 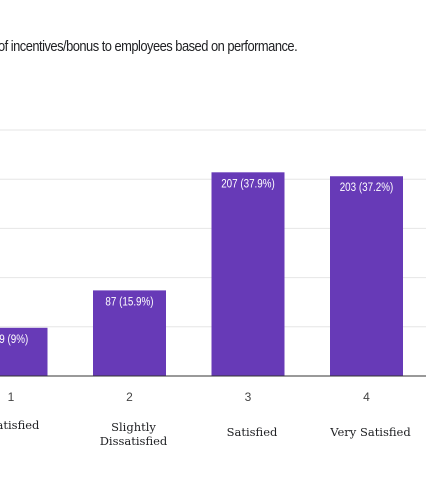 I want to click on bar-data-label: 203 (37.2%), so click(x=367, y=187).